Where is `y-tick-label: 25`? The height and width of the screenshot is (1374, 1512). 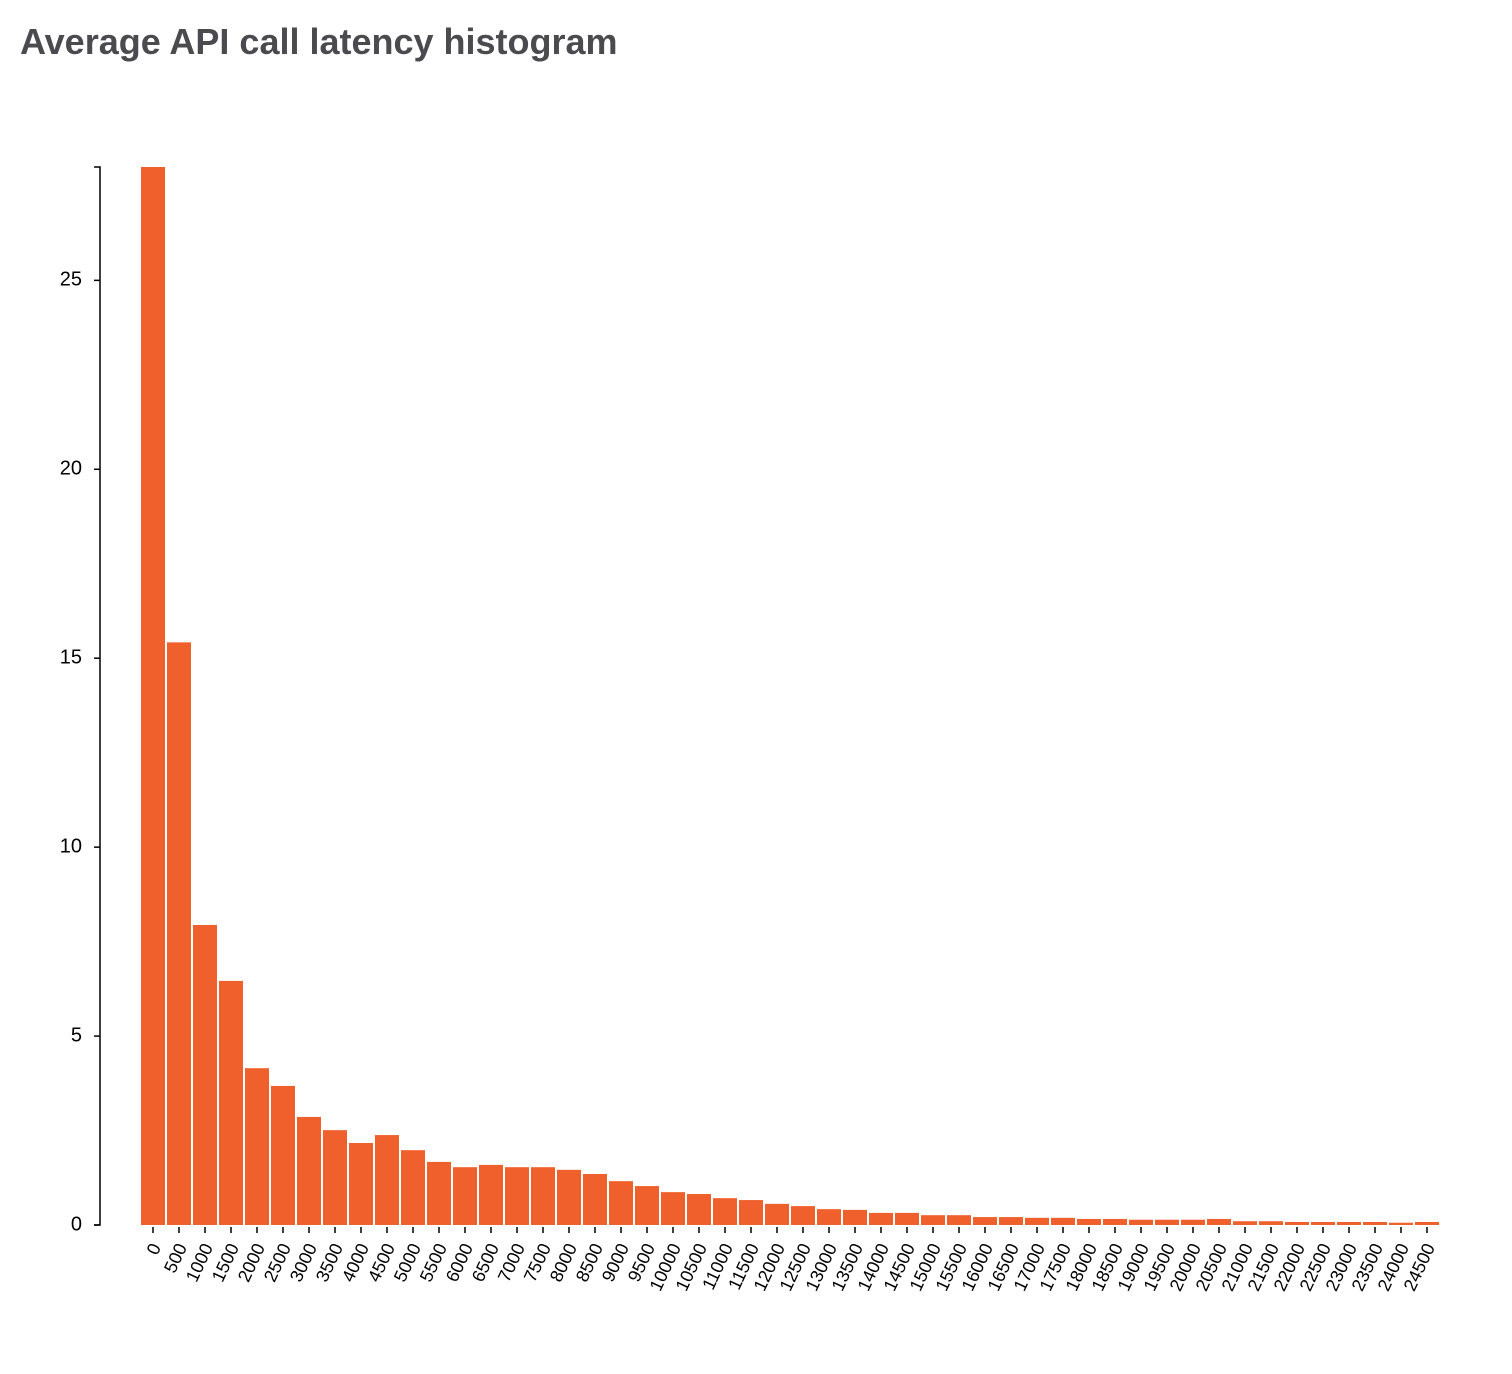
y-tick-label: 25 is located at coordinates (71, 280).